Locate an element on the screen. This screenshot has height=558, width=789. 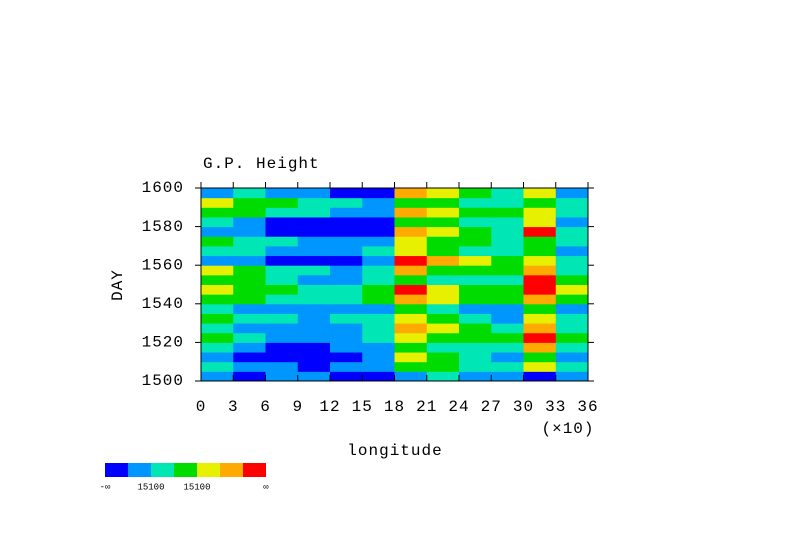
y-tick-label: 1520 is located at coordinates (163, 343).